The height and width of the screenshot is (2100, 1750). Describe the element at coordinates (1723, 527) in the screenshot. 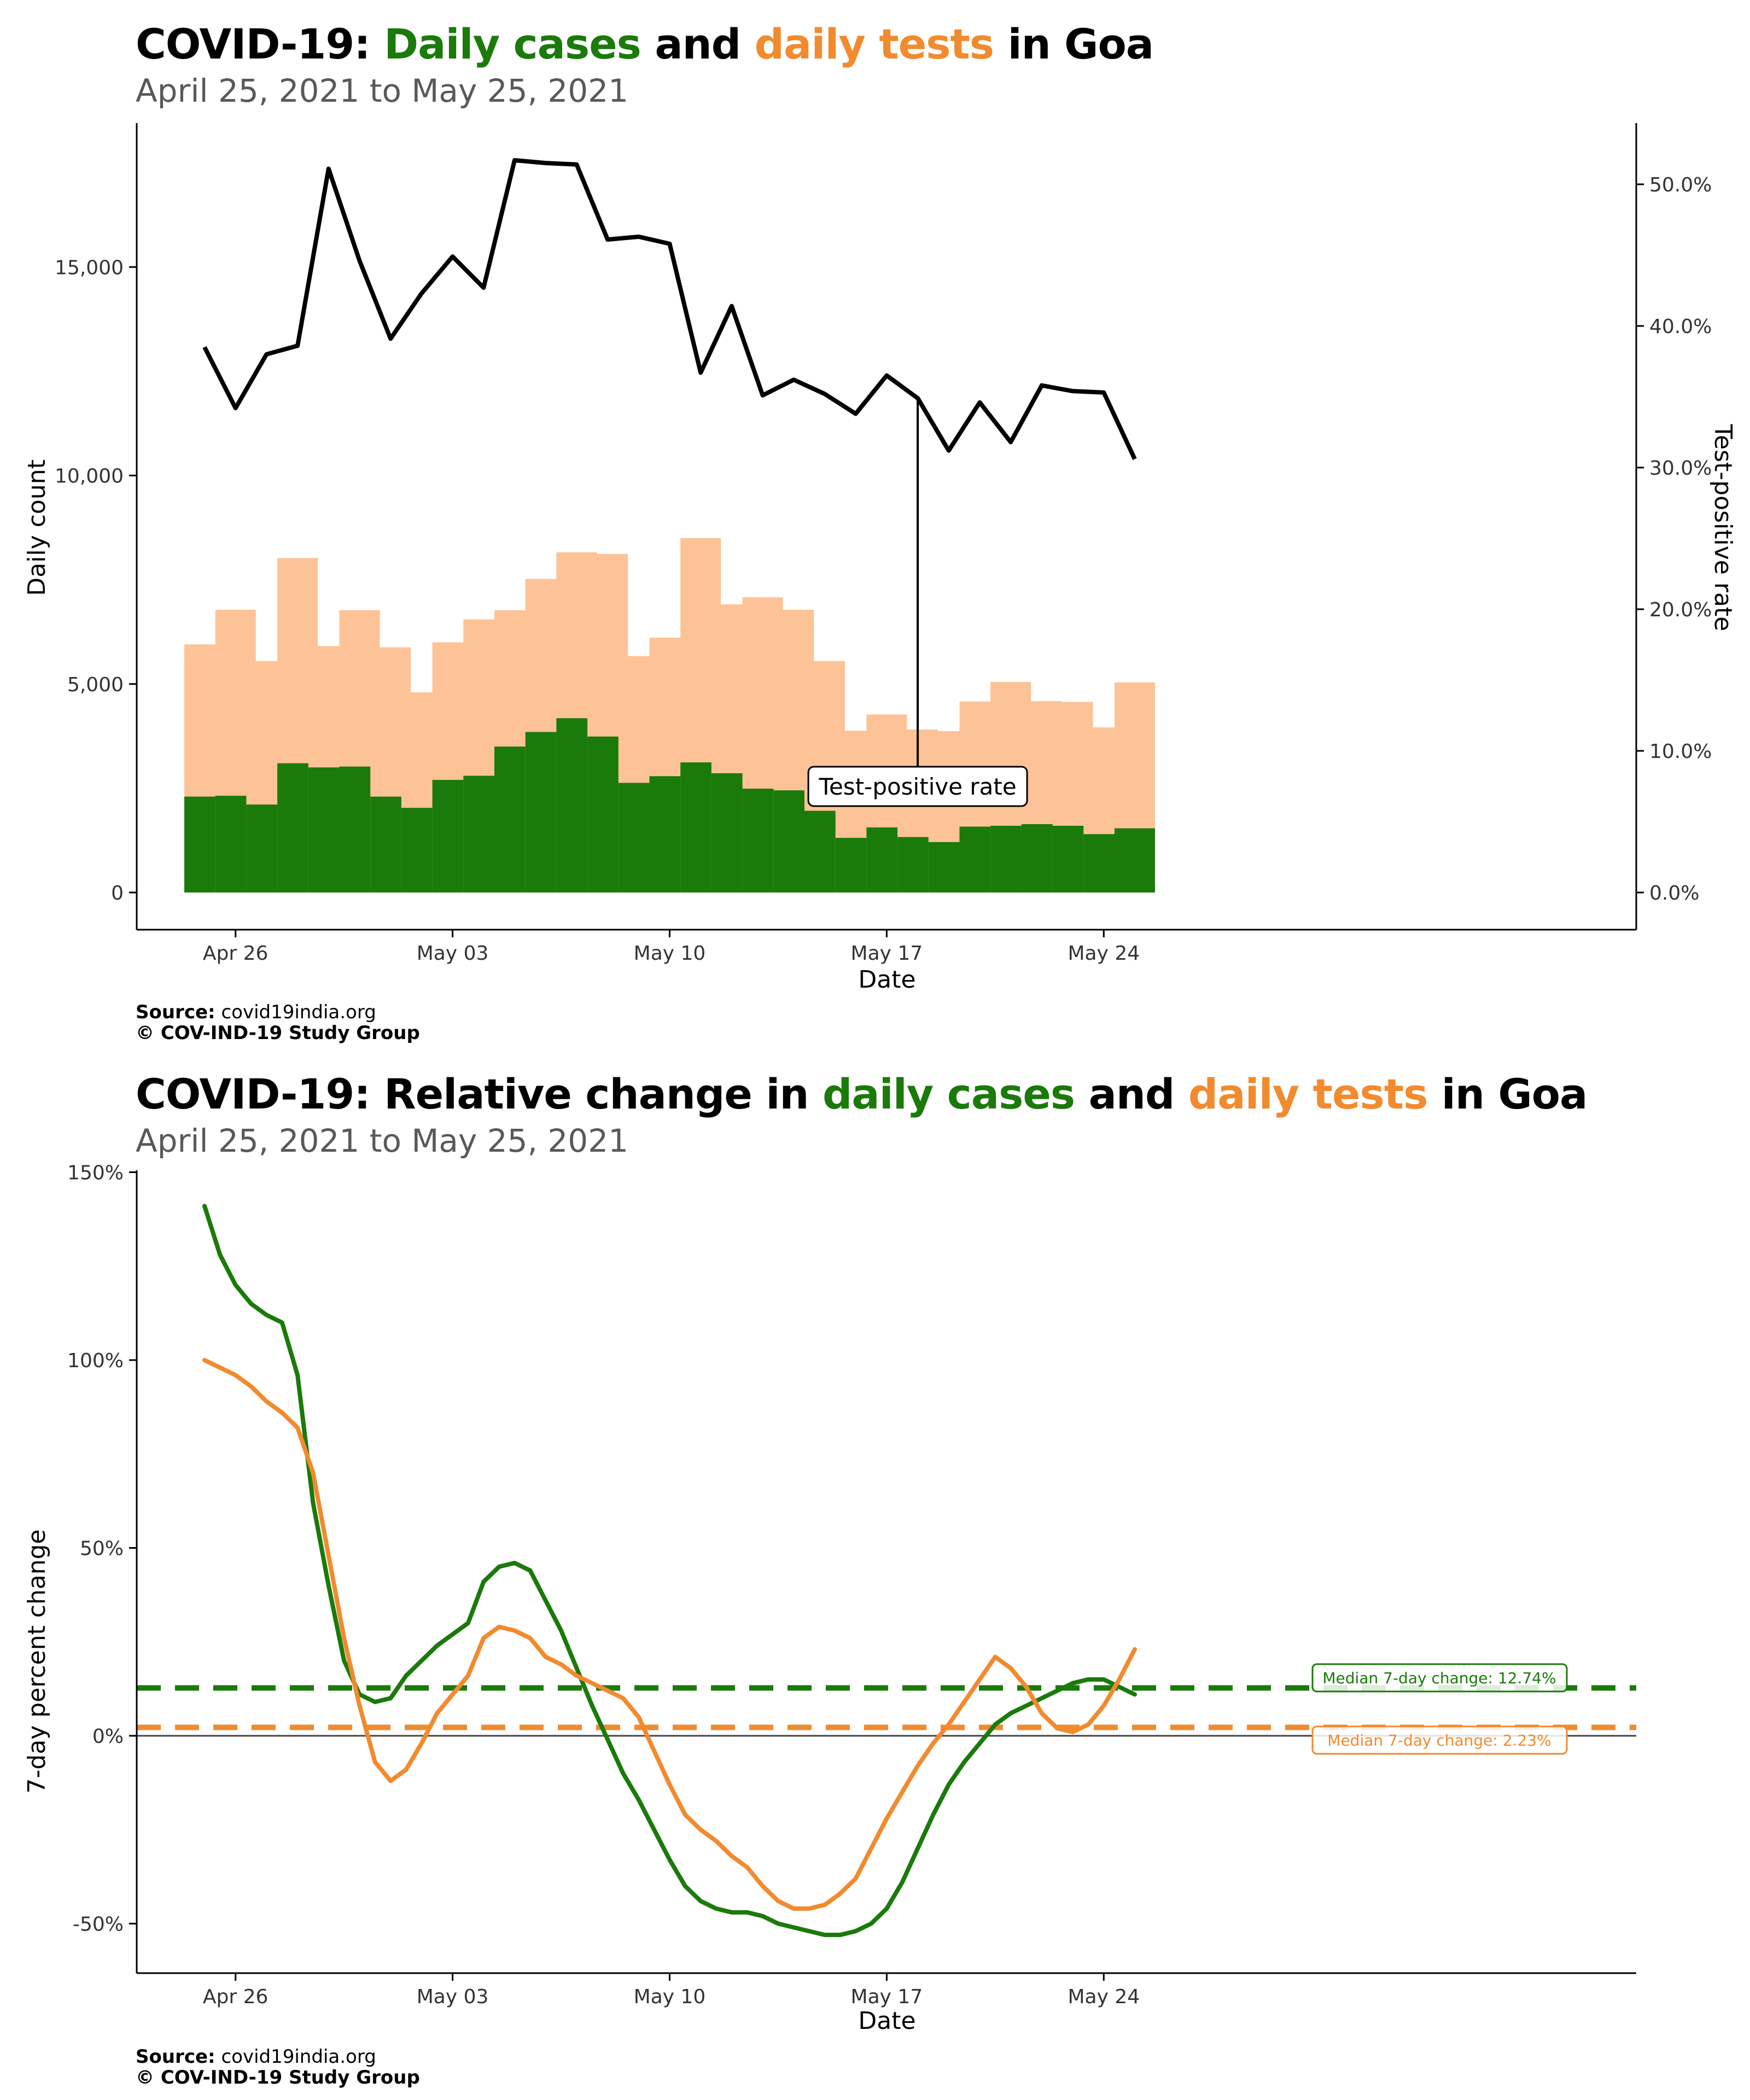

I see `y2-axis-label: Test-positive rate` at that location.